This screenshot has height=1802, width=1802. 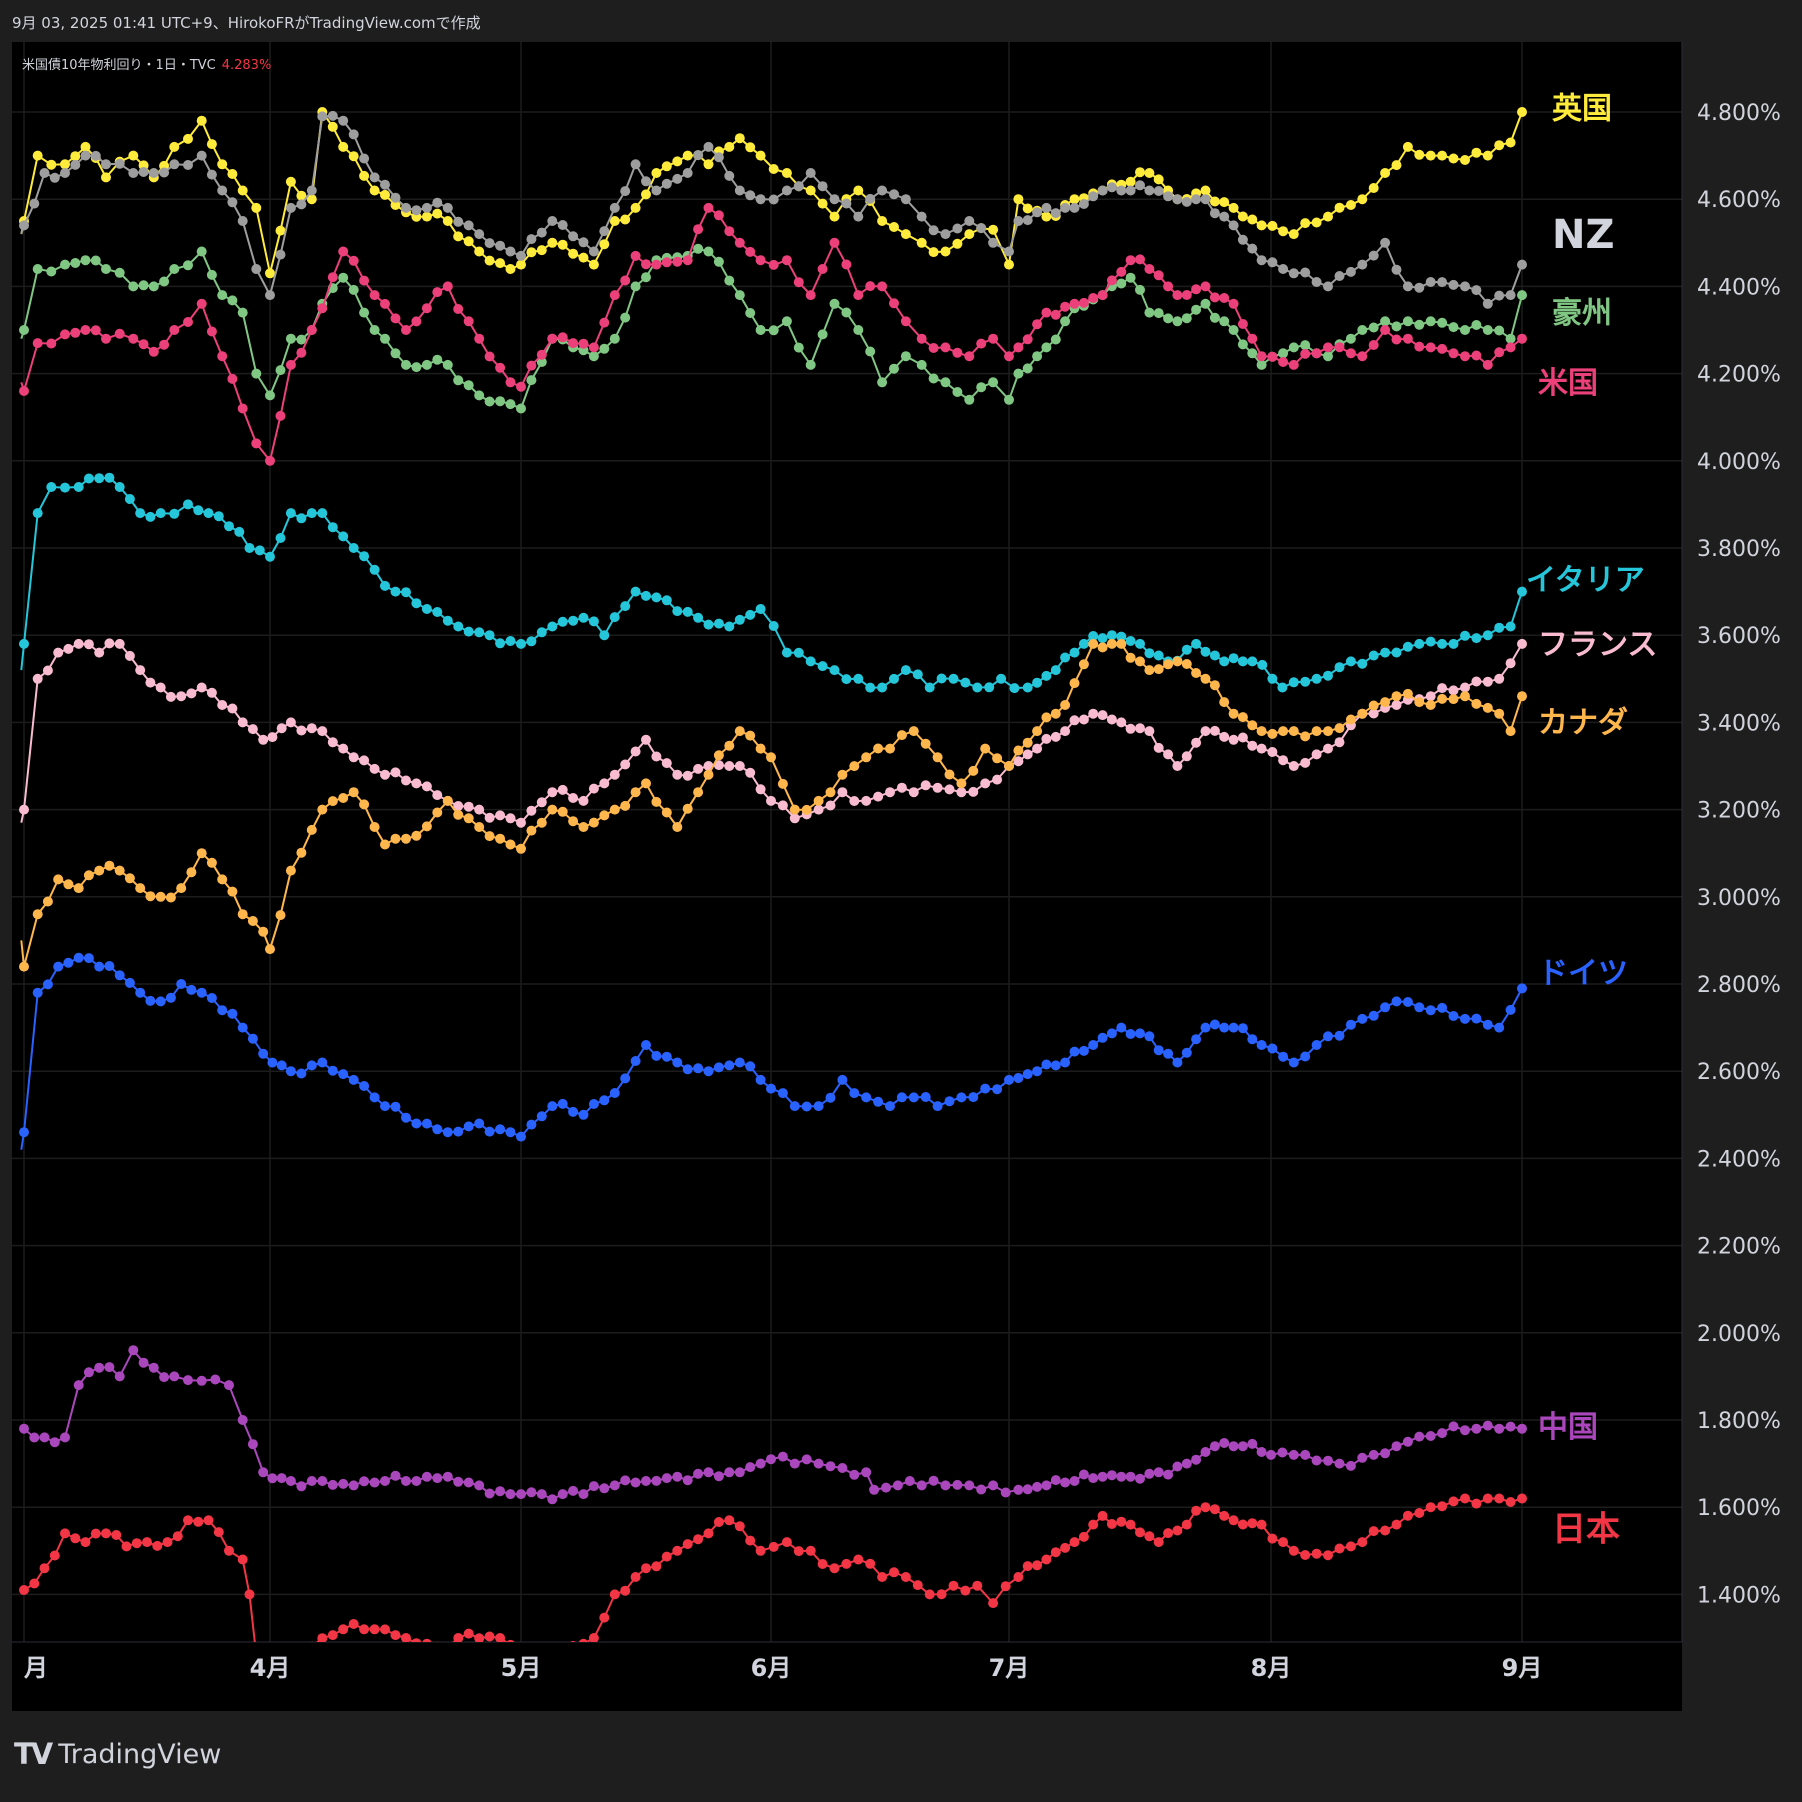 What do you see at coordinates (773, 733) in the screenshot?
I see `series-フランス` at bounding box center [773, 733].